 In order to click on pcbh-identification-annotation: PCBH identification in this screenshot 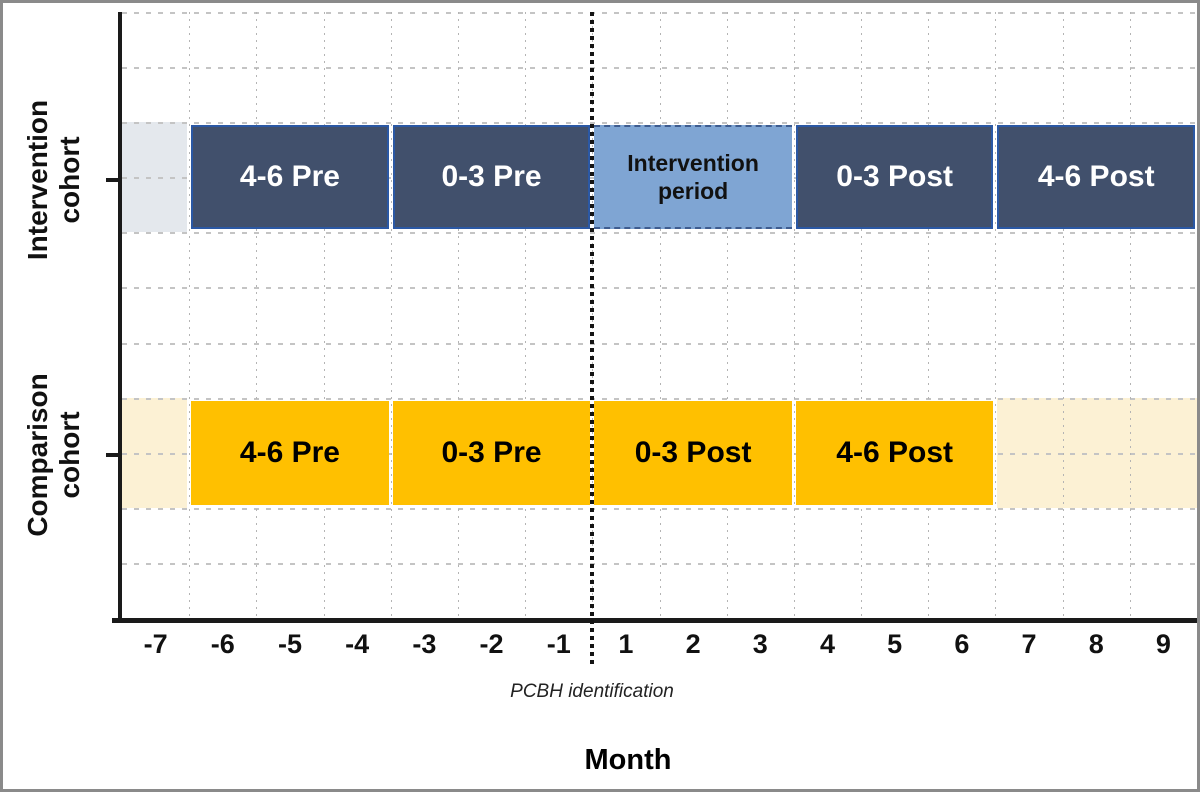, I will do `click(592, 691)`.